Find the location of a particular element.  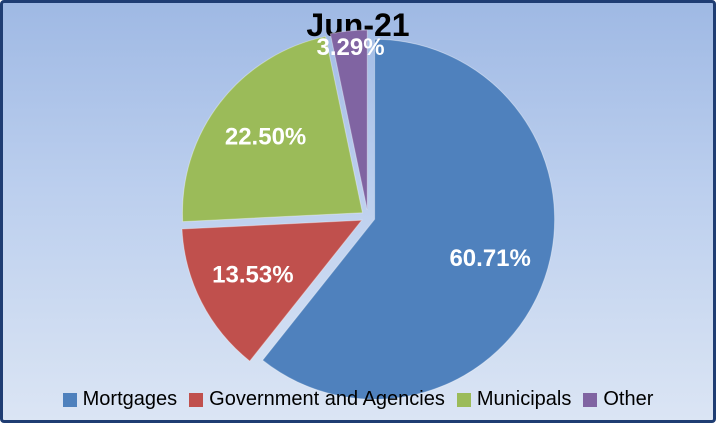

legend-label: Municipals is located at coordinates (524, 399).